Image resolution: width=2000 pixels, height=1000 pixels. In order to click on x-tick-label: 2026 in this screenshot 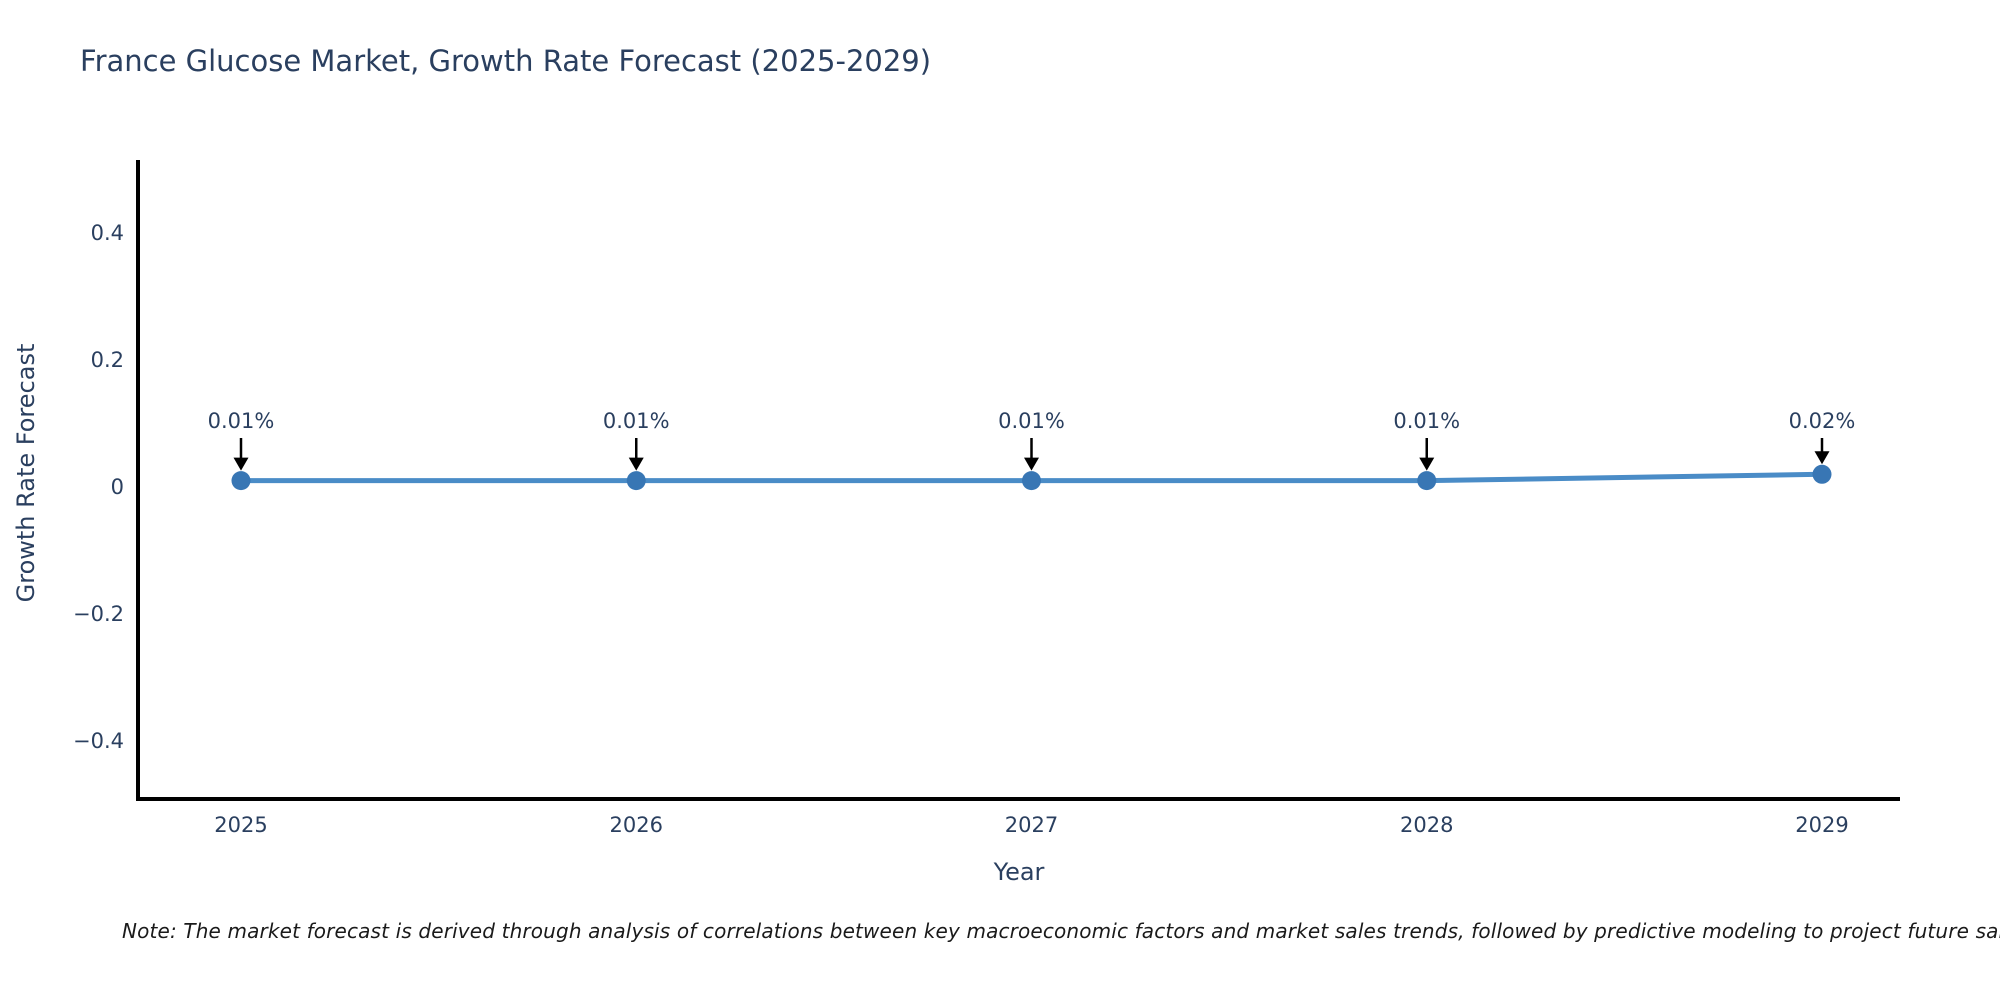, I will do `click(636, 825)`.